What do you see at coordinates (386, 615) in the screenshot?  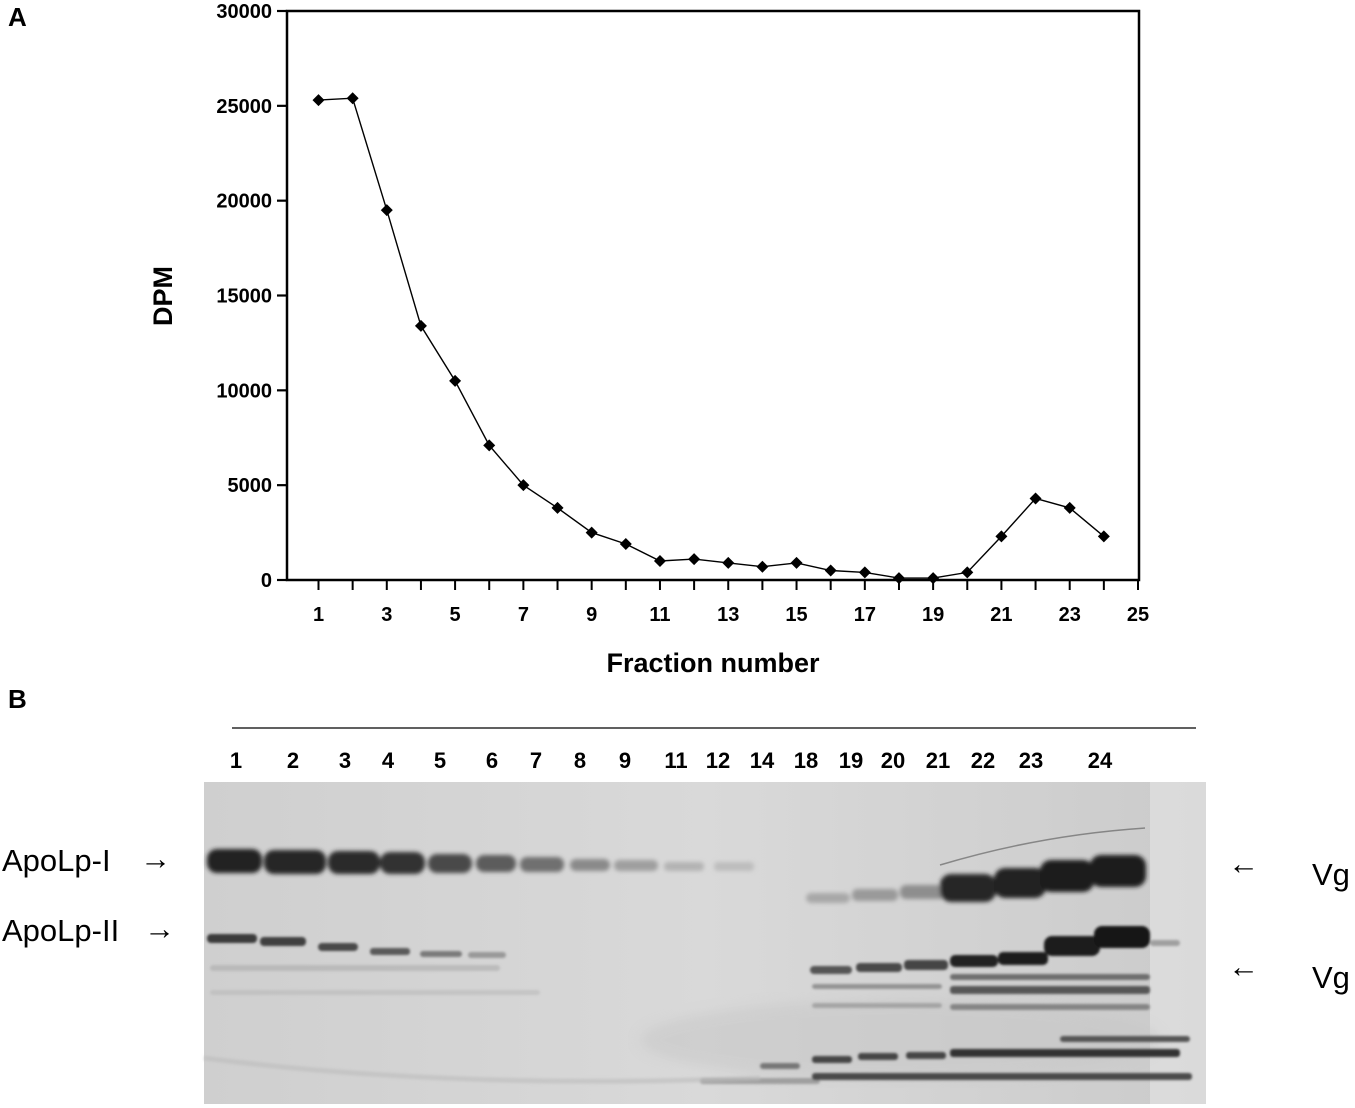 I see `x-tick-label: 3` at bounding box center [386, 615].